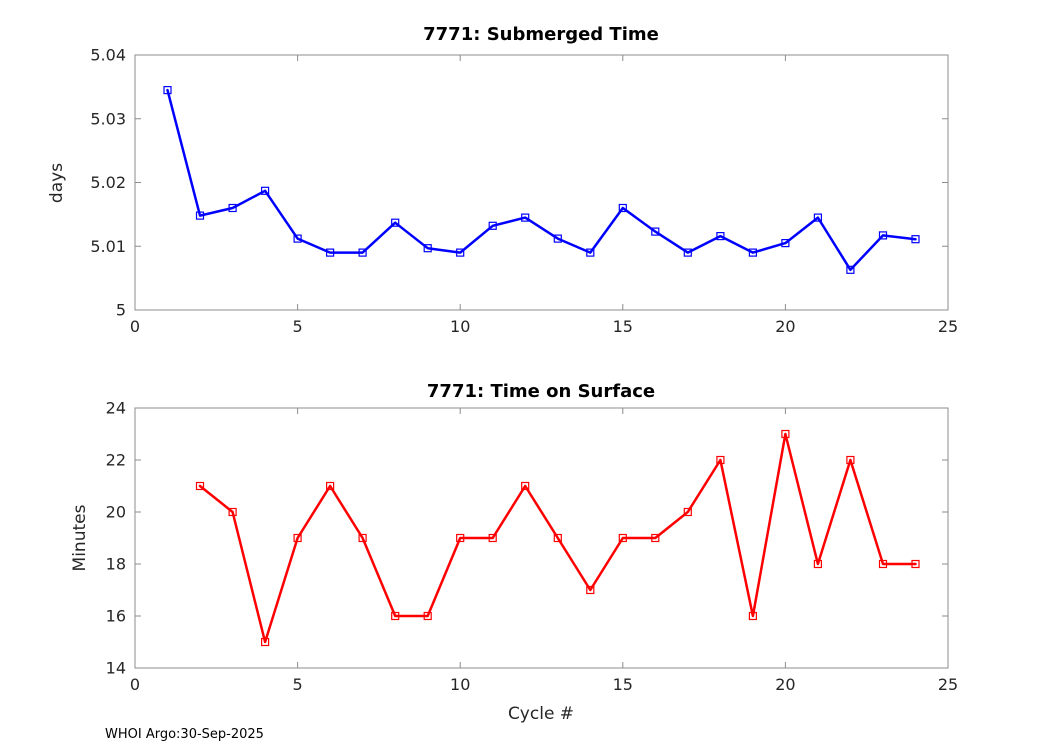  What do you see at coordinates (108, 246) in the screenshot?
I see `y-tick-label: 5.01` at bounding box center [108, 246].